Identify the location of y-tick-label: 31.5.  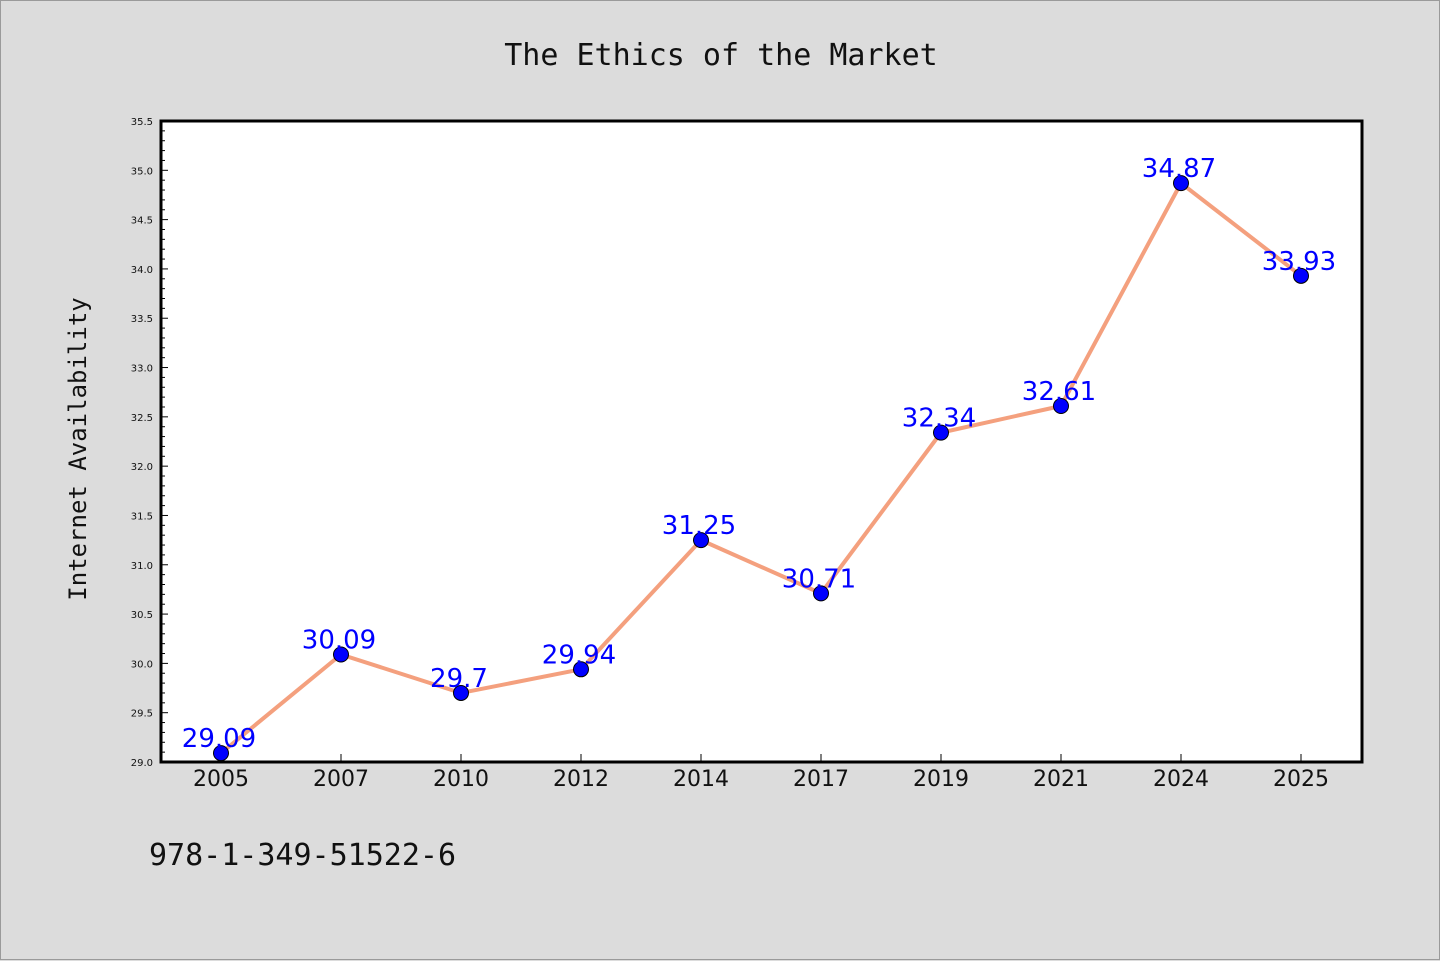
(142, 516).